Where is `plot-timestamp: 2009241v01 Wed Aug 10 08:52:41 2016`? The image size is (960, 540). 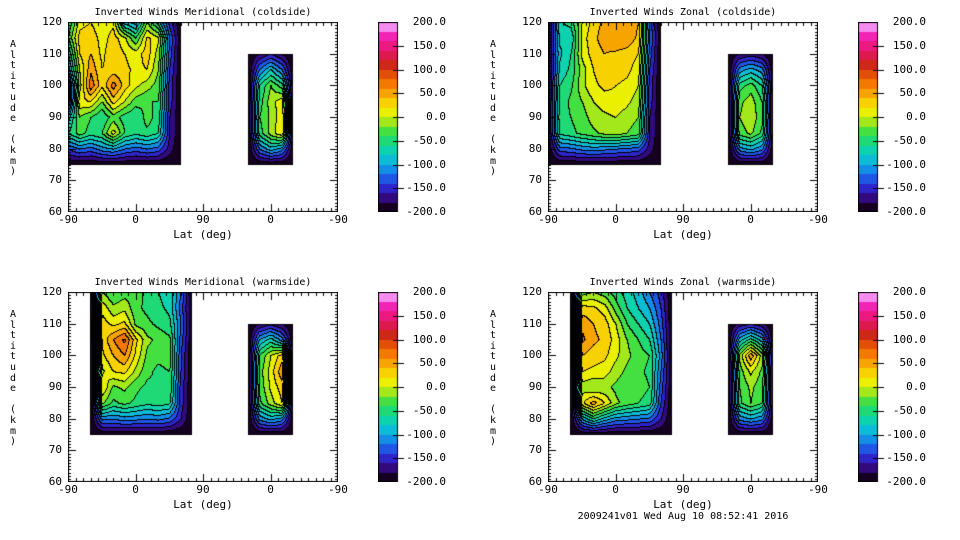 plot-timestamp: 2009241v01 Wed Aug 10 08:52:41 2016 is located at coordinates (683, 516).